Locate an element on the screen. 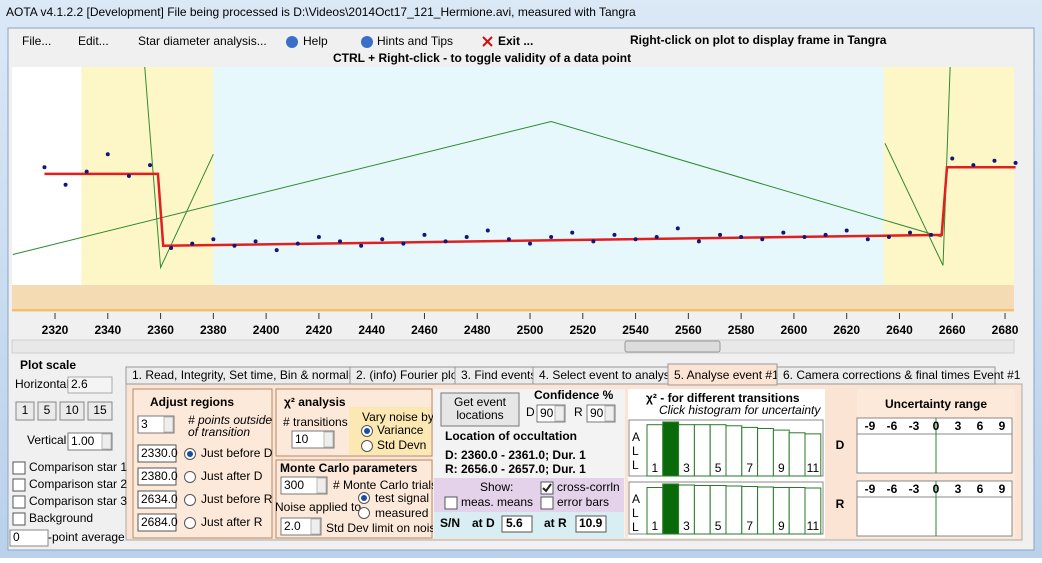 Image resolution: width=1042 pixels, height=563 pixels. region-value: 2684.0 is located at coordinates (159, 522).